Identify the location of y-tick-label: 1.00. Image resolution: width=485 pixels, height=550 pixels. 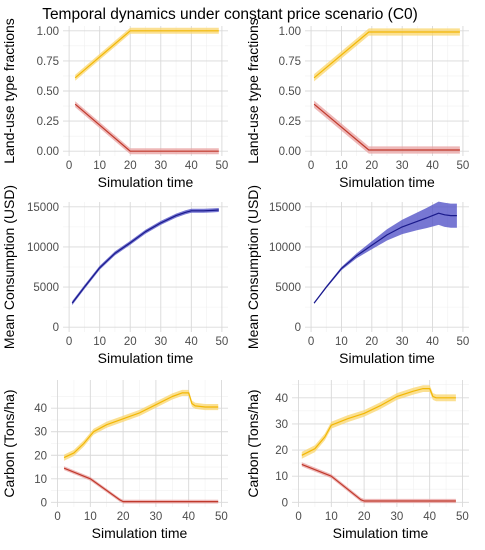
(290, 32).